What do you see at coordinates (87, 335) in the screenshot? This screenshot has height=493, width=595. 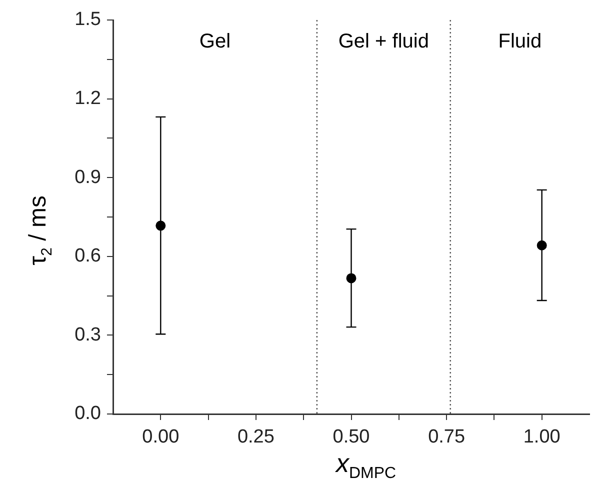 I see `y-tick-label: 0.3` at bounding box center [87, 335].